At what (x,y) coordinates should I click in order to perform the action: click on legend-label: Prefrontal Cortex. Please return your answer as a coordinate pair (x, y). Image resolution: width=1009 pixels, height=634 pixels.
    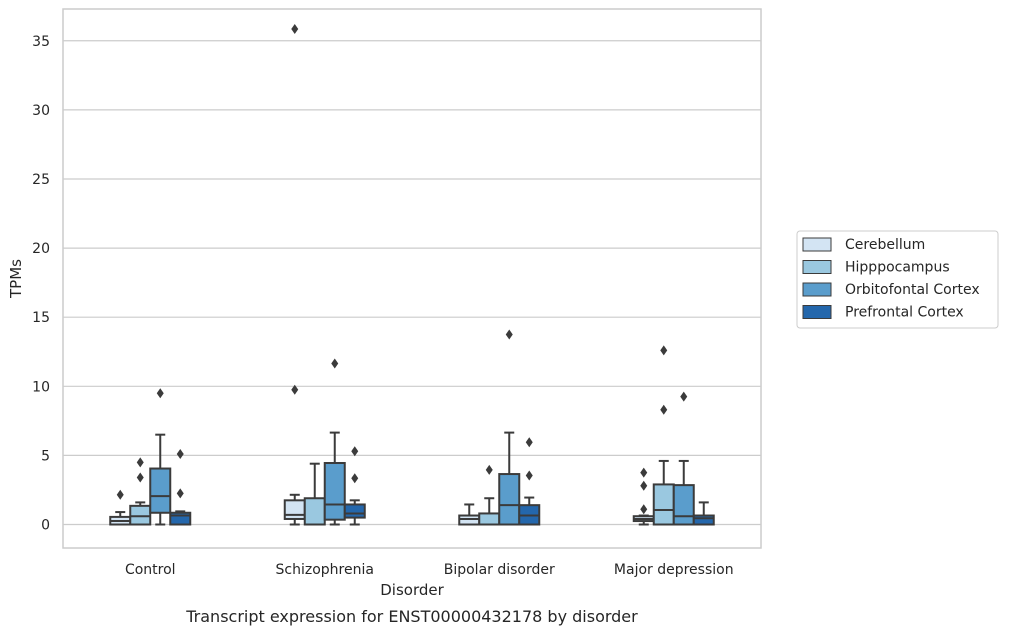
    Looking at the image, I should click on (904, 313).